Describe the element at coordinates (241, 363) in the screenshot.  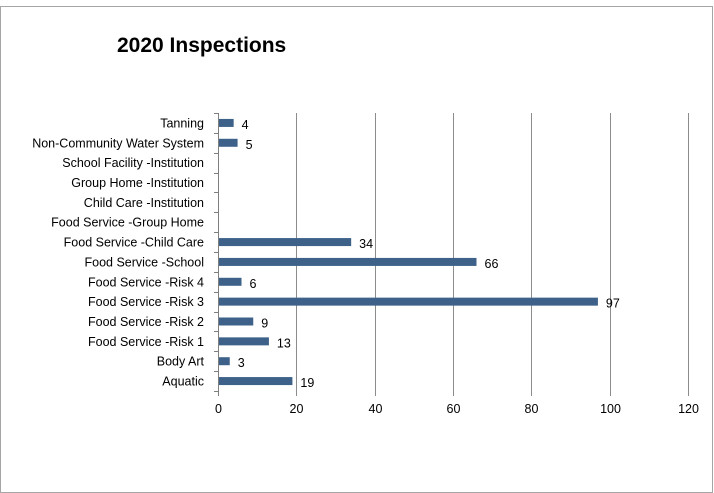
I see `data-label: 3` at that location.